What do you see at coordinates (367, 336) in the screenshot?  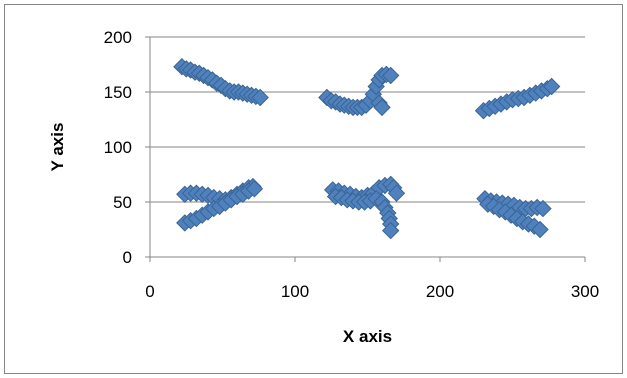 I see `x-axis-title: X axis` at bounding box center [367, 336].